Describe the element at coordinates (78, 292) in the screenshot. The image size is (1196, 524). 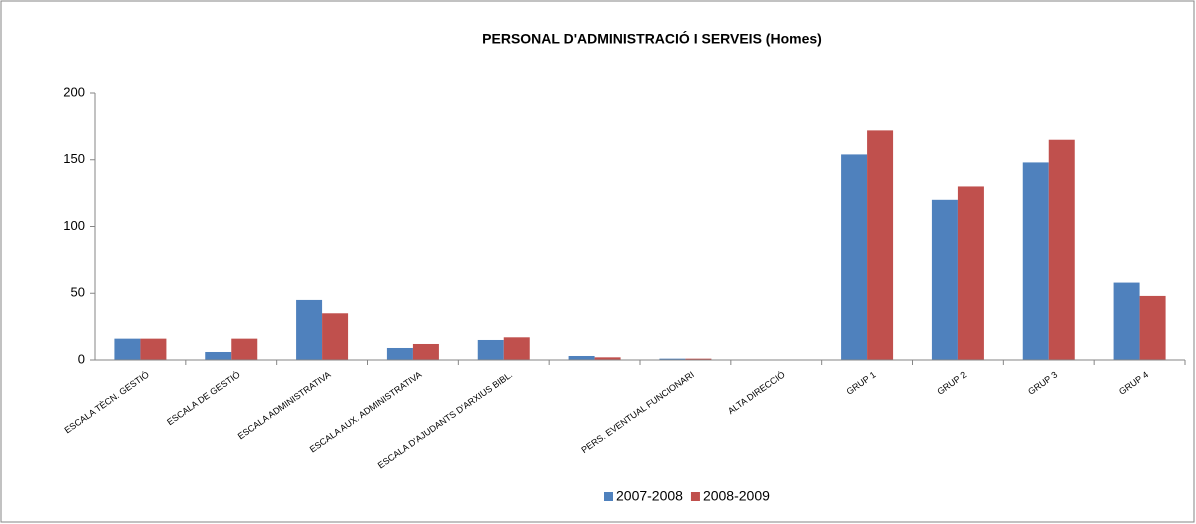
I see `y-tick-label: 50` at that location.